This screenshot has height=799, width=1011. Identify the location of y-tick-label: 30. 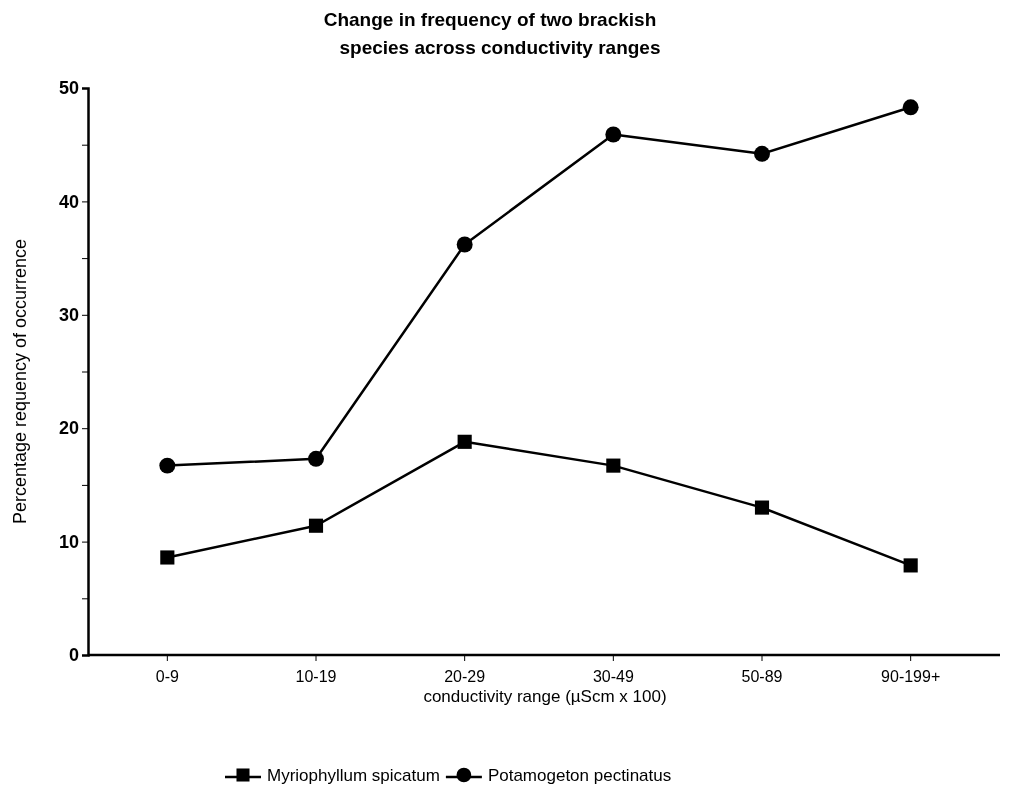
(68, 315).